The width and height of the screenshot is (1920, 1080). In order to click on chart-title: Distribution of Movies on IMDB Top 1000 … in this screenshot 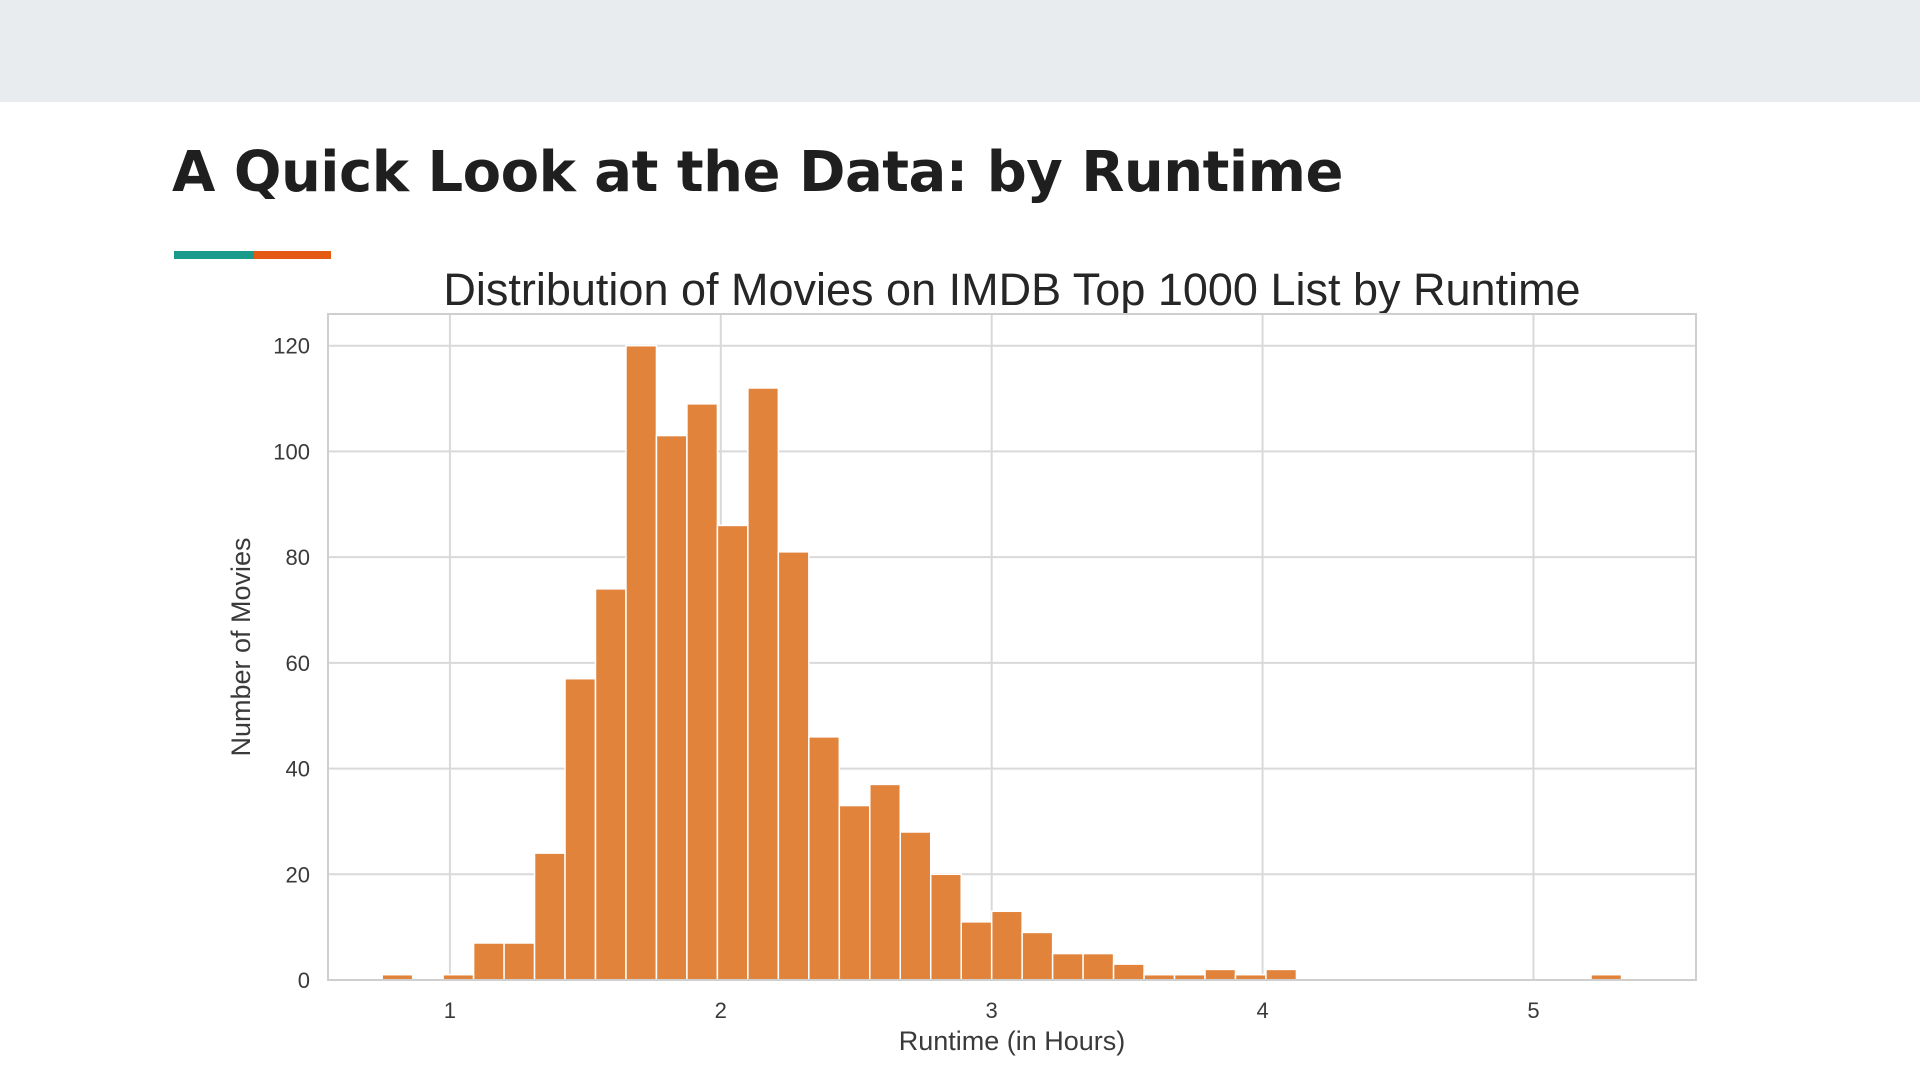, I will do `click(1011, 289)`.